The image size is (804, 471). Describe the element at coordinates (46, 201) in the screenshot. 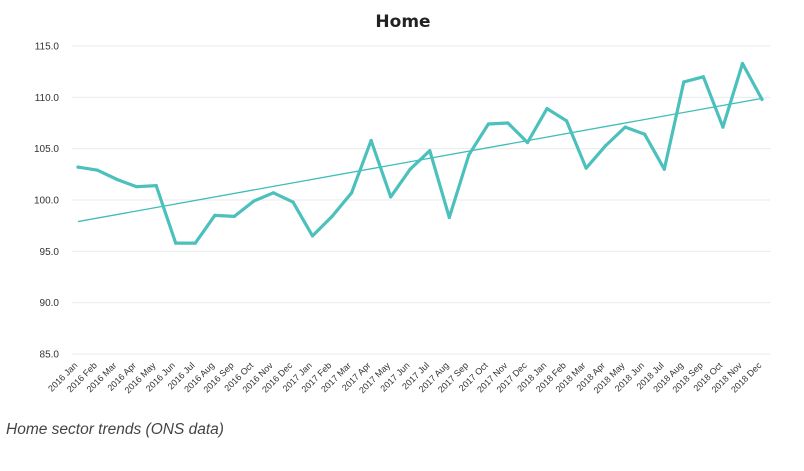

I see `y-tick-label: 100.0` at that location.